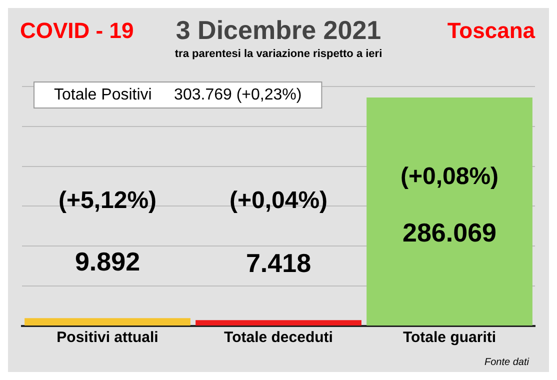  Describe the element at coordinates (107, 200) in the screenshot. I see `annotation: (+5,12%)` at that location.